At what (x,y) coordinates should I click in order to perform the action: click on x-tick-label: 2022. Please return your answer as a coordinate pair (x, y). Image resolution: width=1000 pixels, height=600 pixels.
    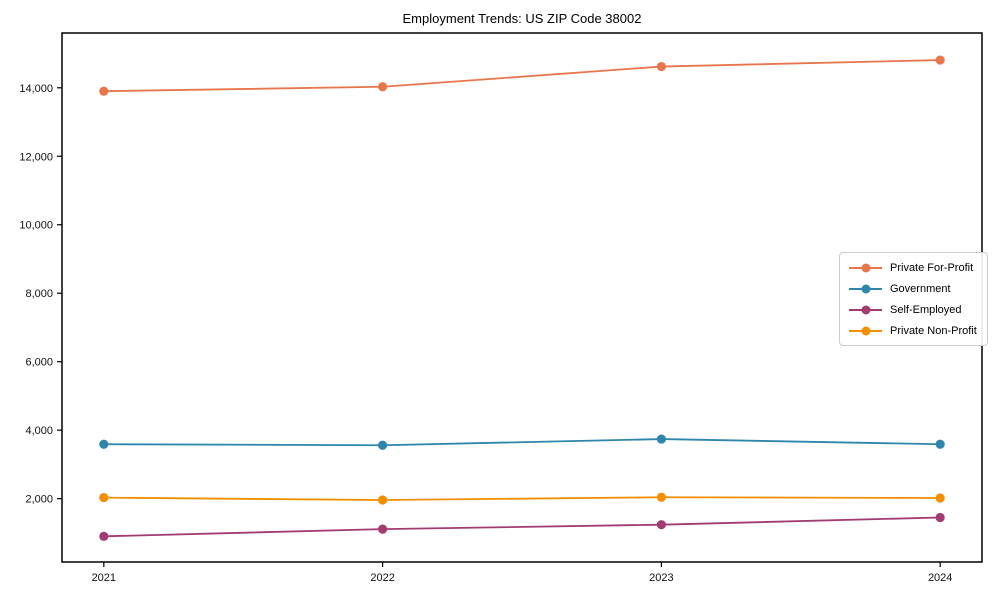
    Looking at the image, I should click on (382, 578).